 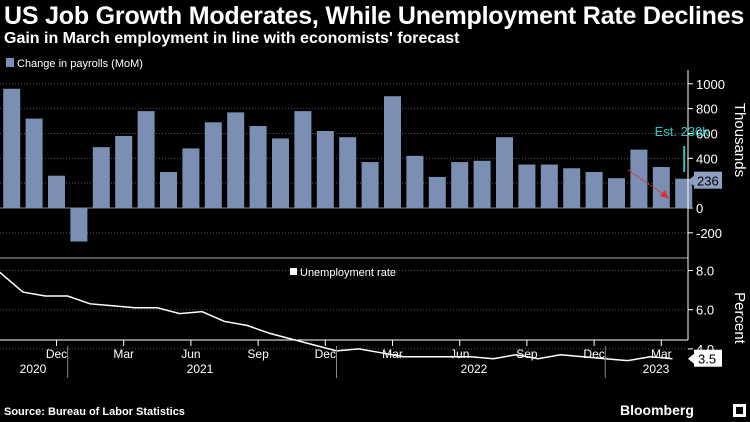 I want to click on bloomberg-square-icon, so click(x=739, y=410).